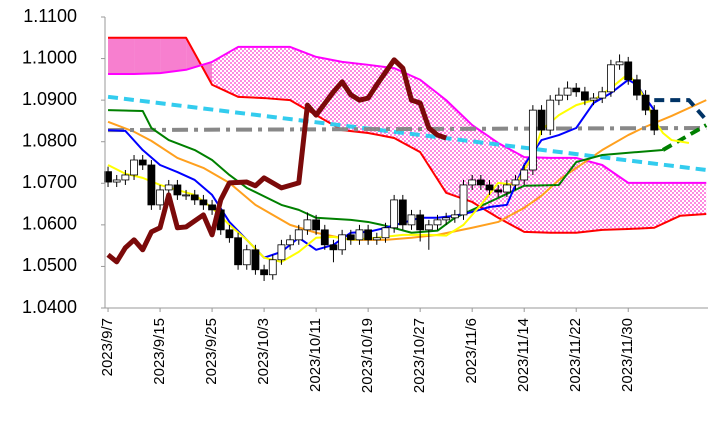  What do you see at coordinates (419, 355) in the screenshot?
I see `x-tick-label: 2023/10/27` at bounding box center [419, 355].